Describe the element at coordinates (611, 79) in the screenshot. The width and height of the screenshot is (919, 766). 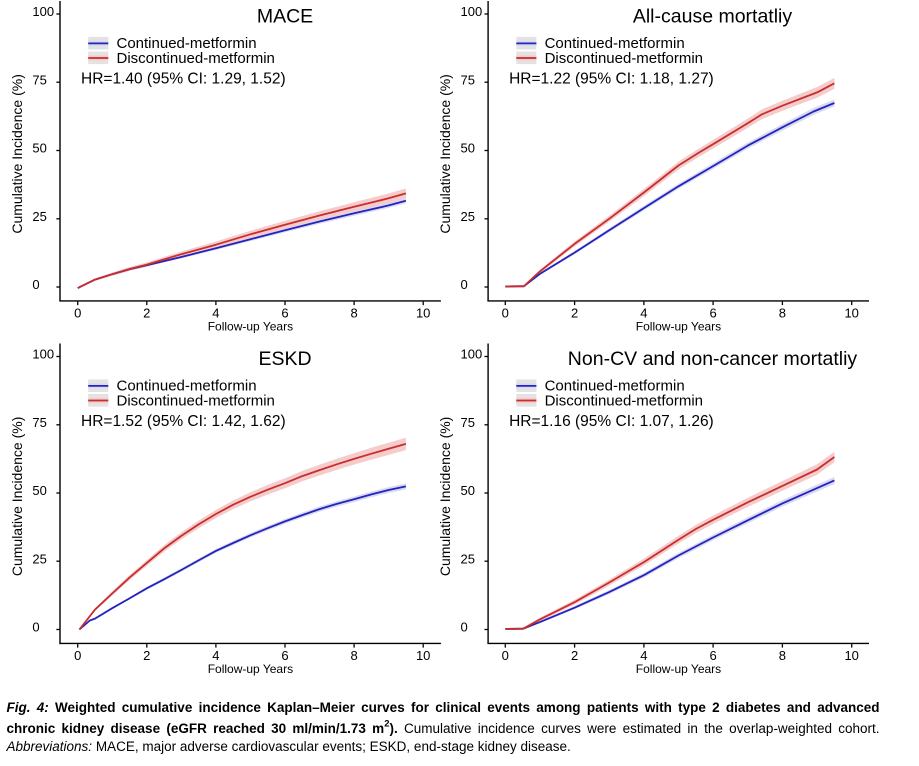
I see `svg-text: HR=1.22 (95% CI: 1.18, 1.27)` at that location.